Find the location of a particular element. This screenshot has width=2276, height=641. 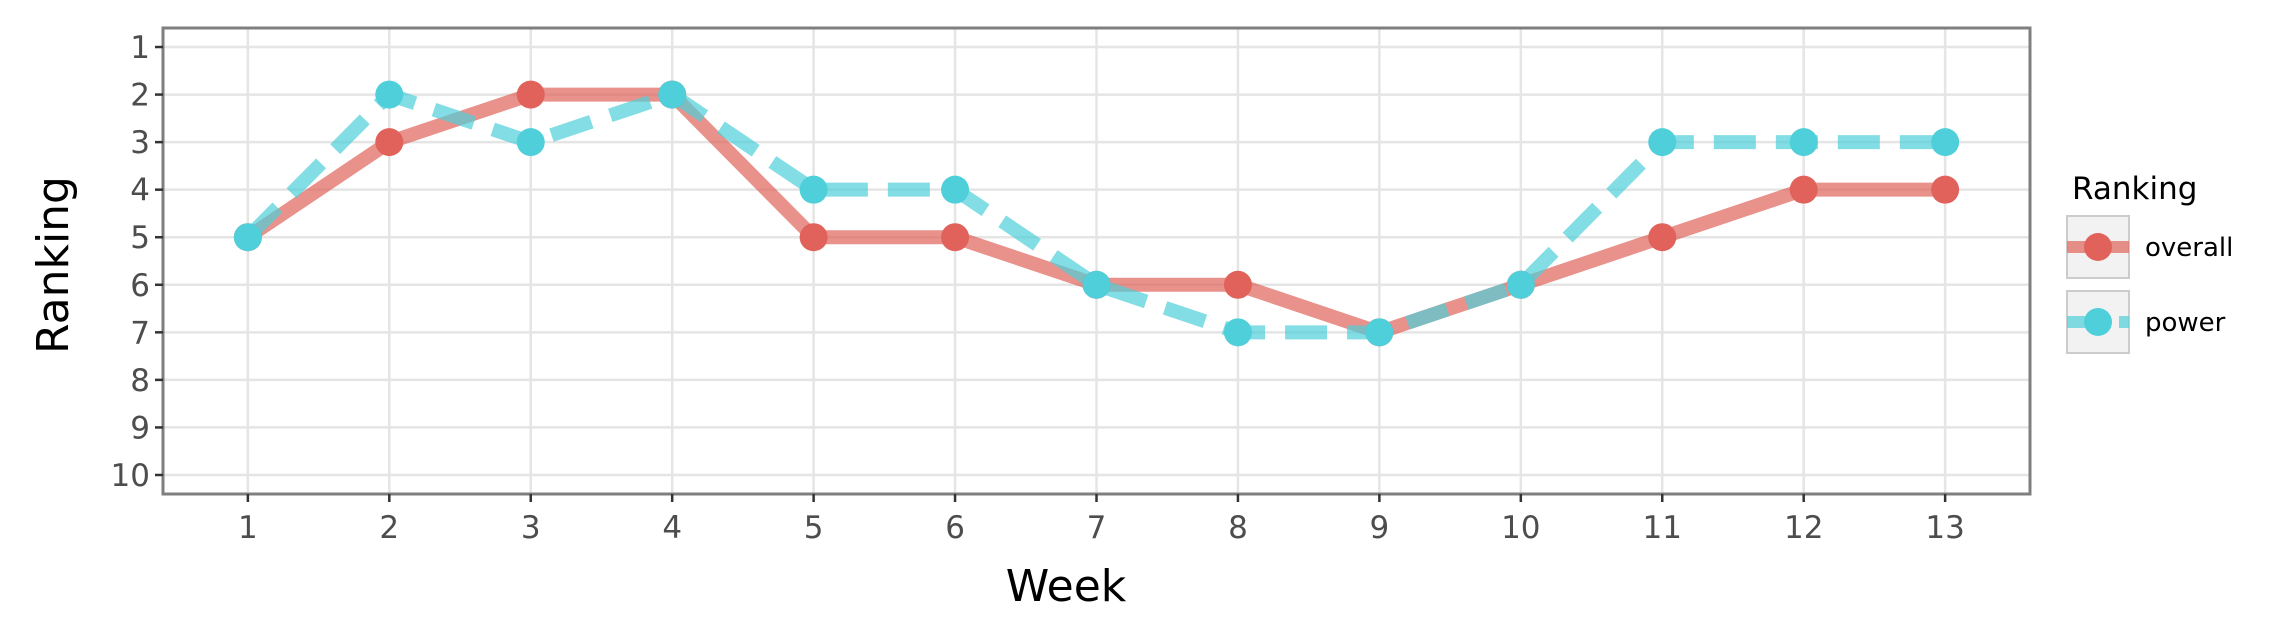

x-axis-title: Week is located at coordinates (1066, 586).